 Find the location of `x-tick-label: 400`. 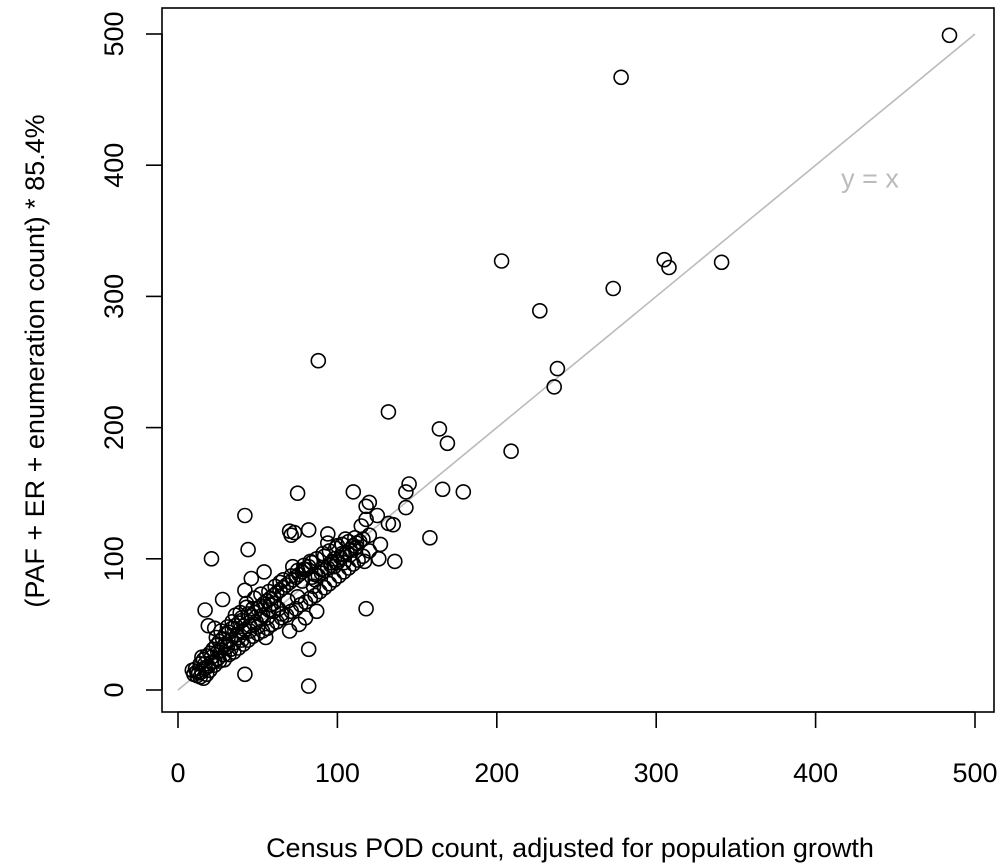

x-tick-label: 400 is located at coordinates (815, 773).